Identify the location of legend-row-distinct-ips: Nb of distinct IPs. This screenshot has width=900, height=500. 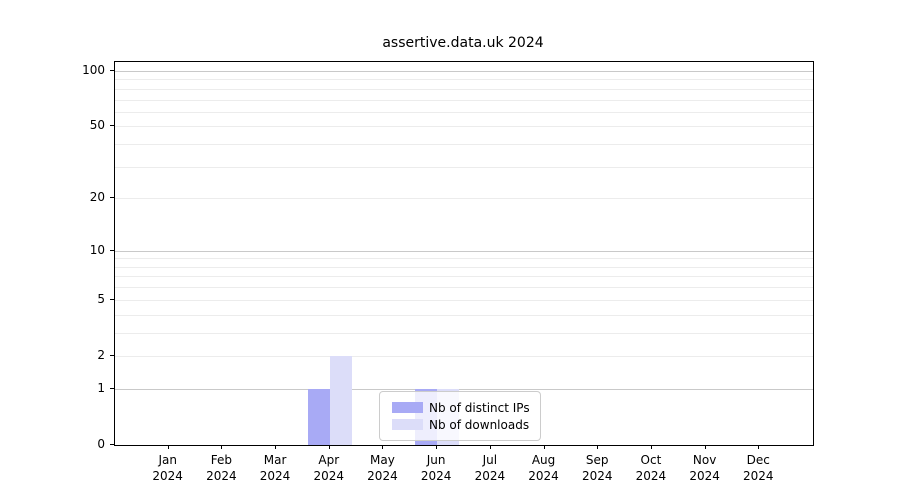
(461, 407).